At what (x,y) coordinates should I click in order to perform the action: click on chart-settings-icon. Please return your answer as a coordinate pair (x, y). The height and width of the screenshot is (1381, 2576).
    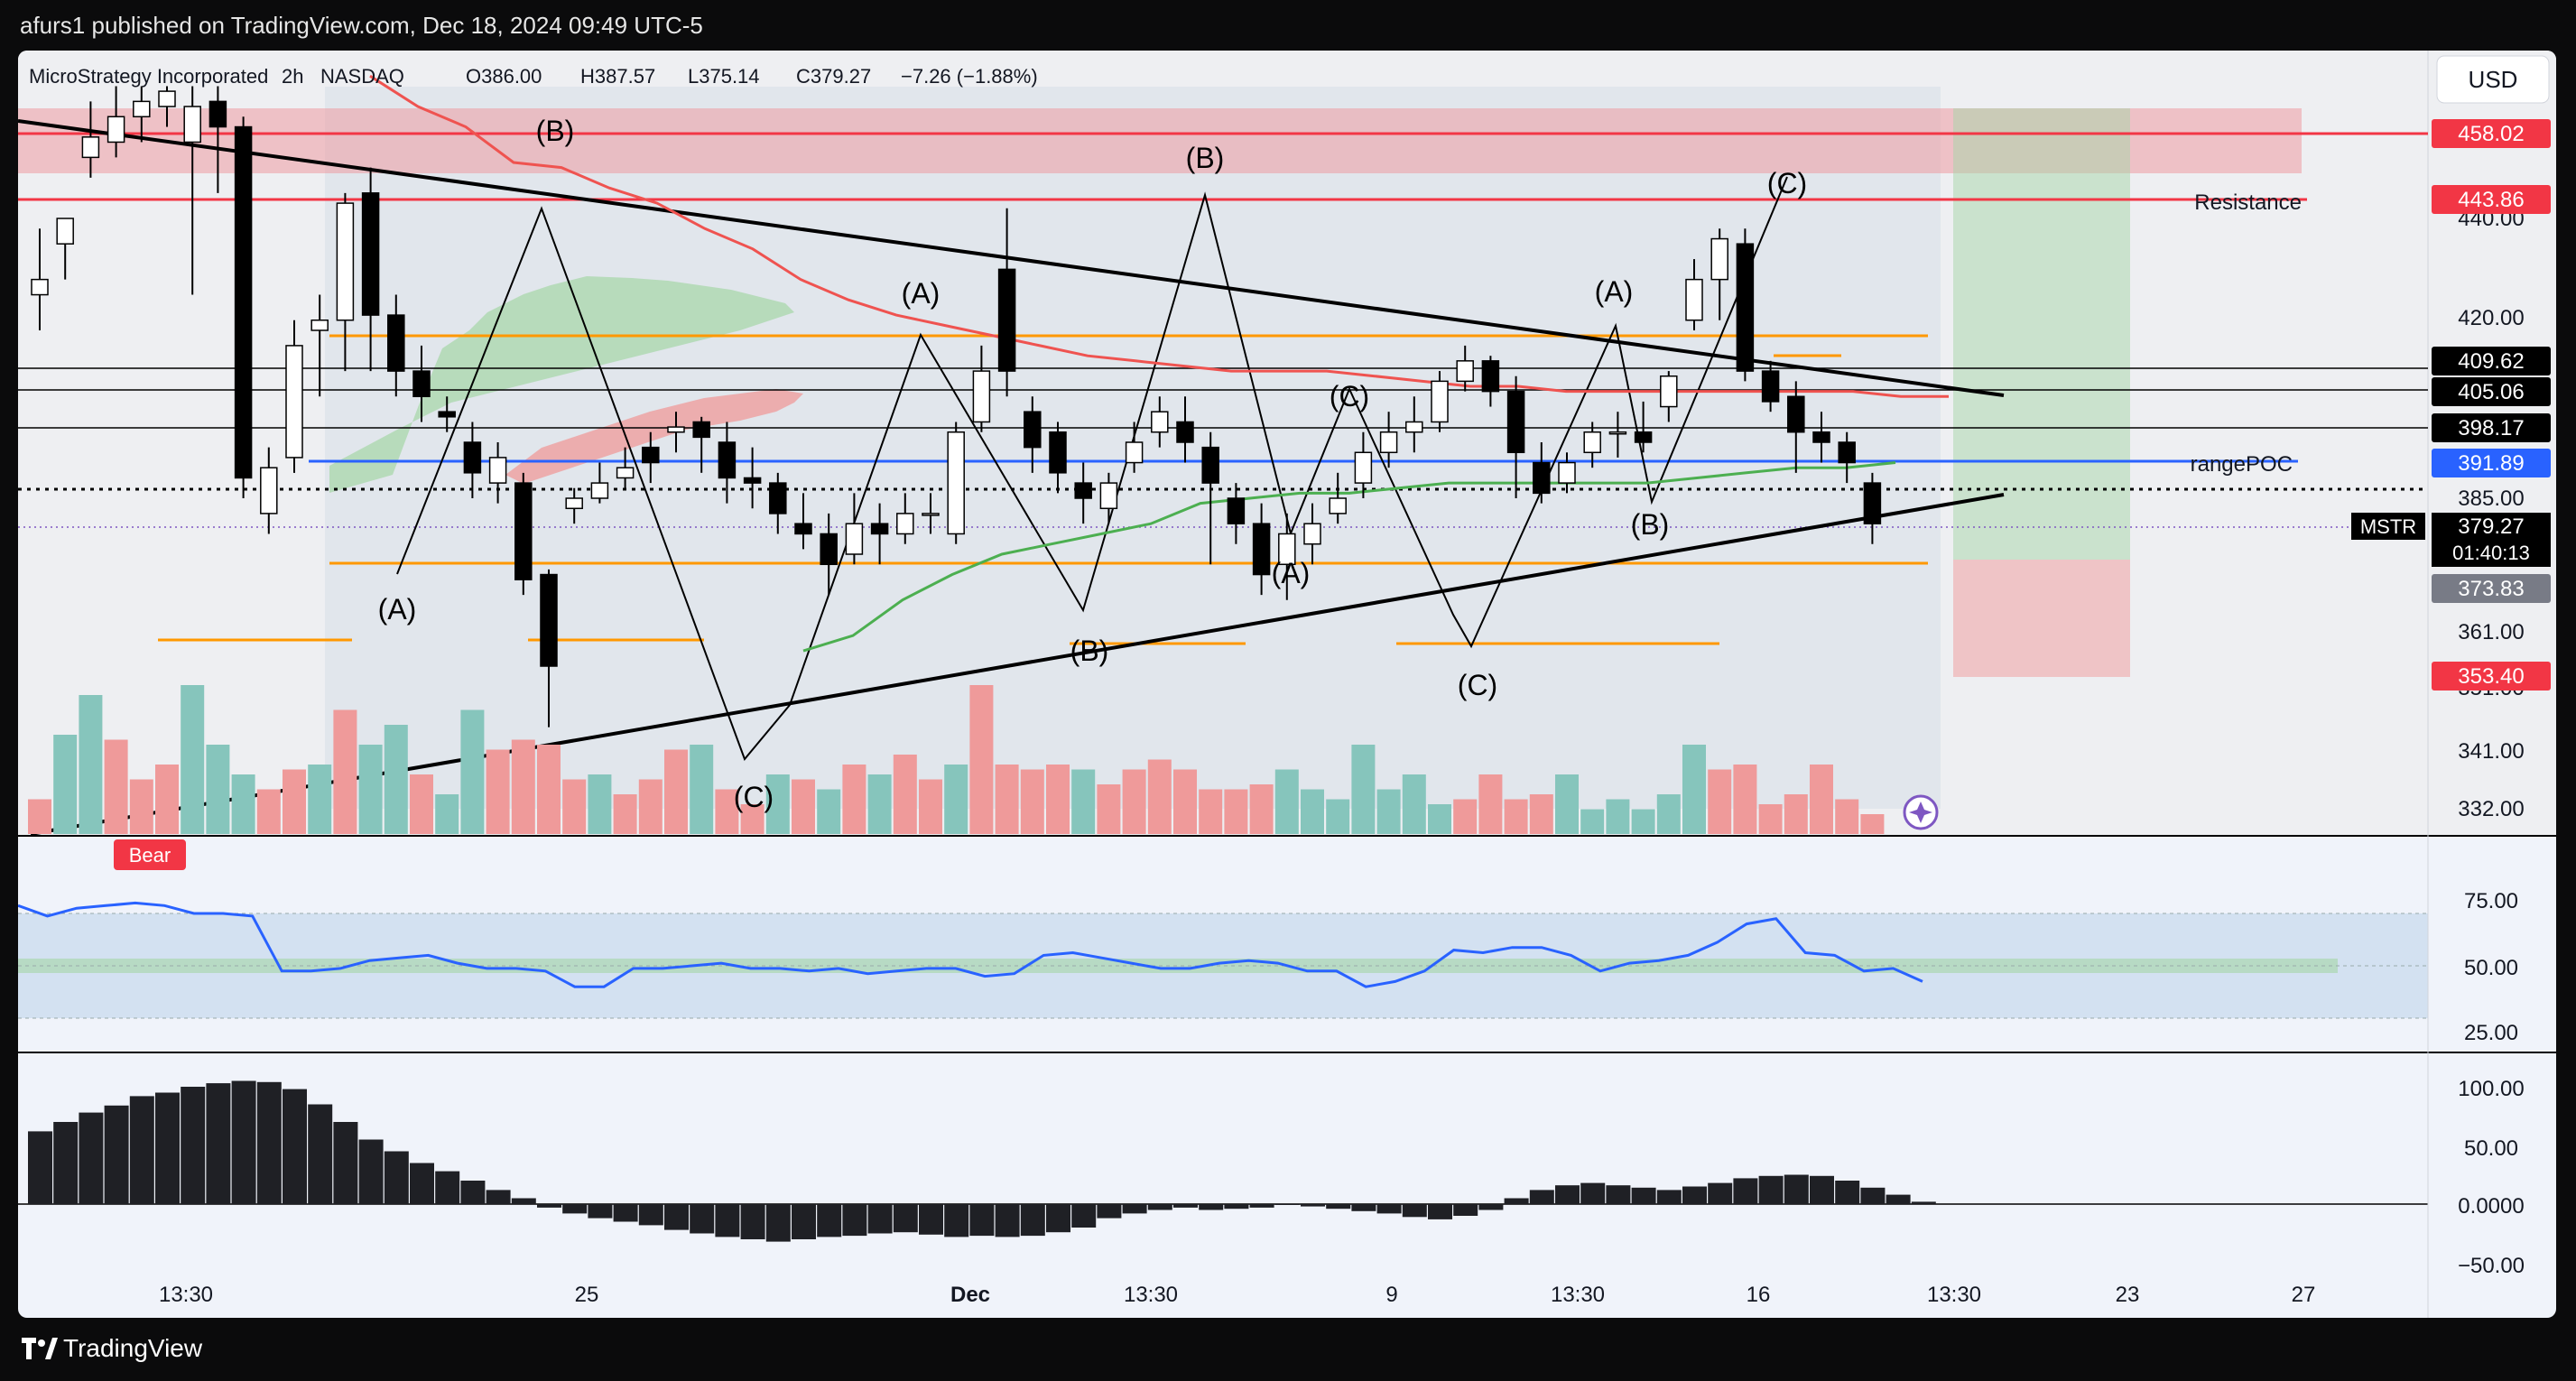
    Looking at the image, I should click on (1921, 812).